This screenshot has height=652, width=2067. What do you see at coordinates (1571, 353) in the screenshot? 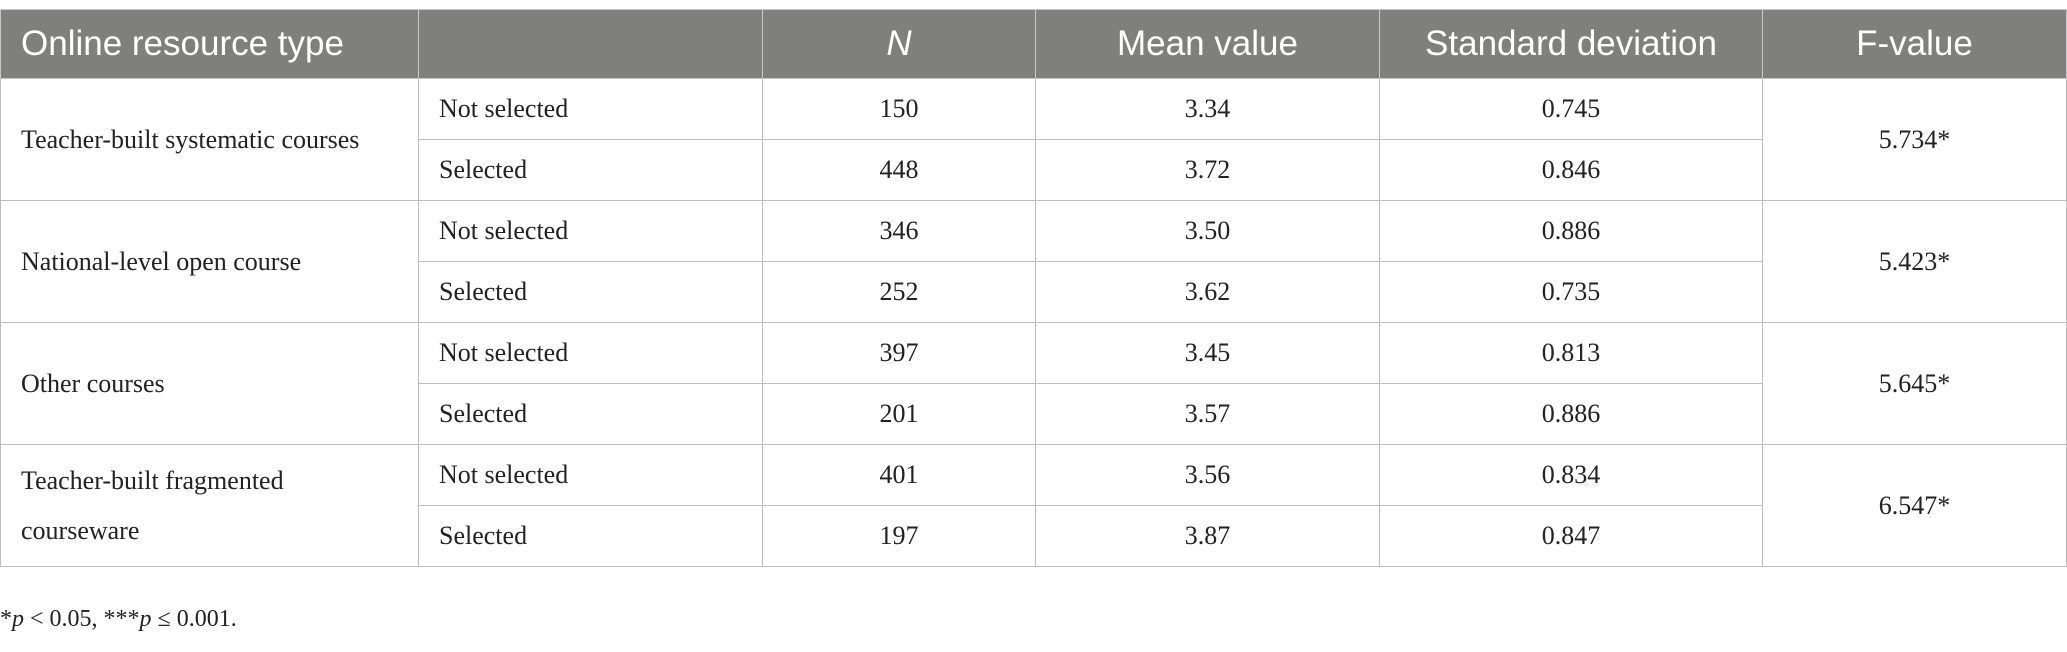
I see `sd-cell: 0.813` at bounding box center [1571, 353].